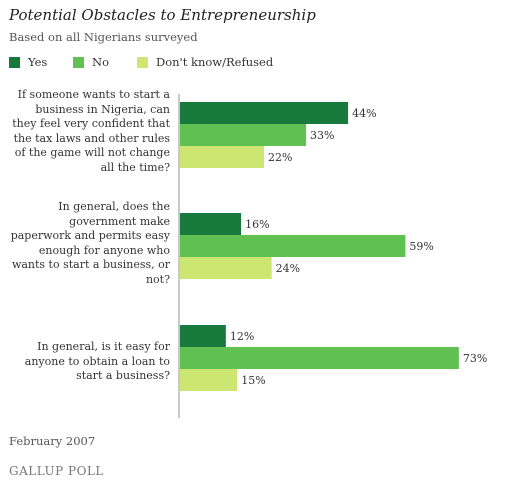  What do you see at coordinates (322, 135) in the screenshot?
I see `data-label-no-q1: 33%` at bounding box center [322, 135].